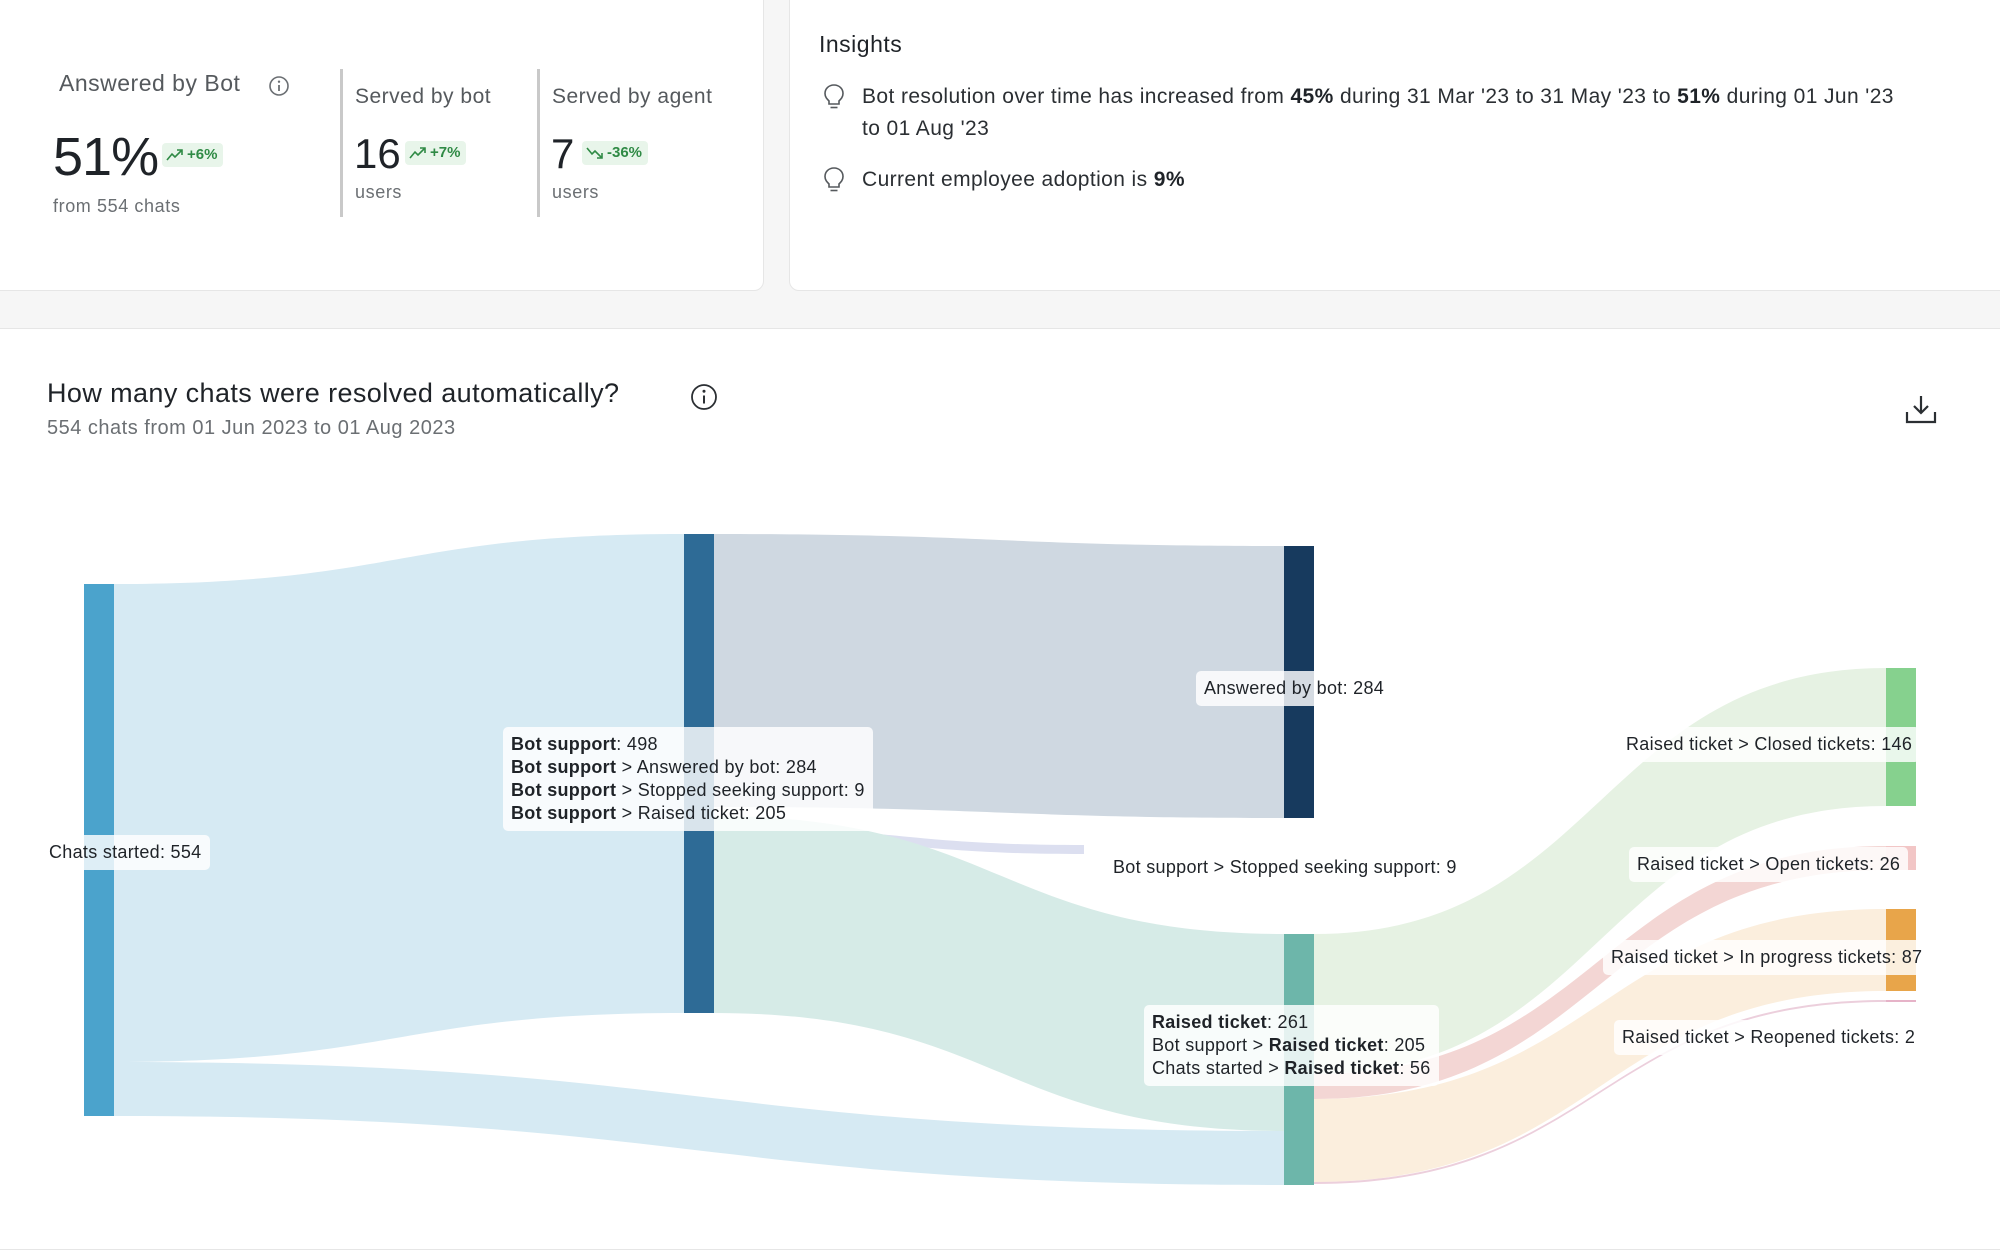 This screenshot has height=1250, width=2000. Describe the element at coordinates (716, 767) in the screenshot. I see `tooltip-text: > Answered by bot: 284` at that location.